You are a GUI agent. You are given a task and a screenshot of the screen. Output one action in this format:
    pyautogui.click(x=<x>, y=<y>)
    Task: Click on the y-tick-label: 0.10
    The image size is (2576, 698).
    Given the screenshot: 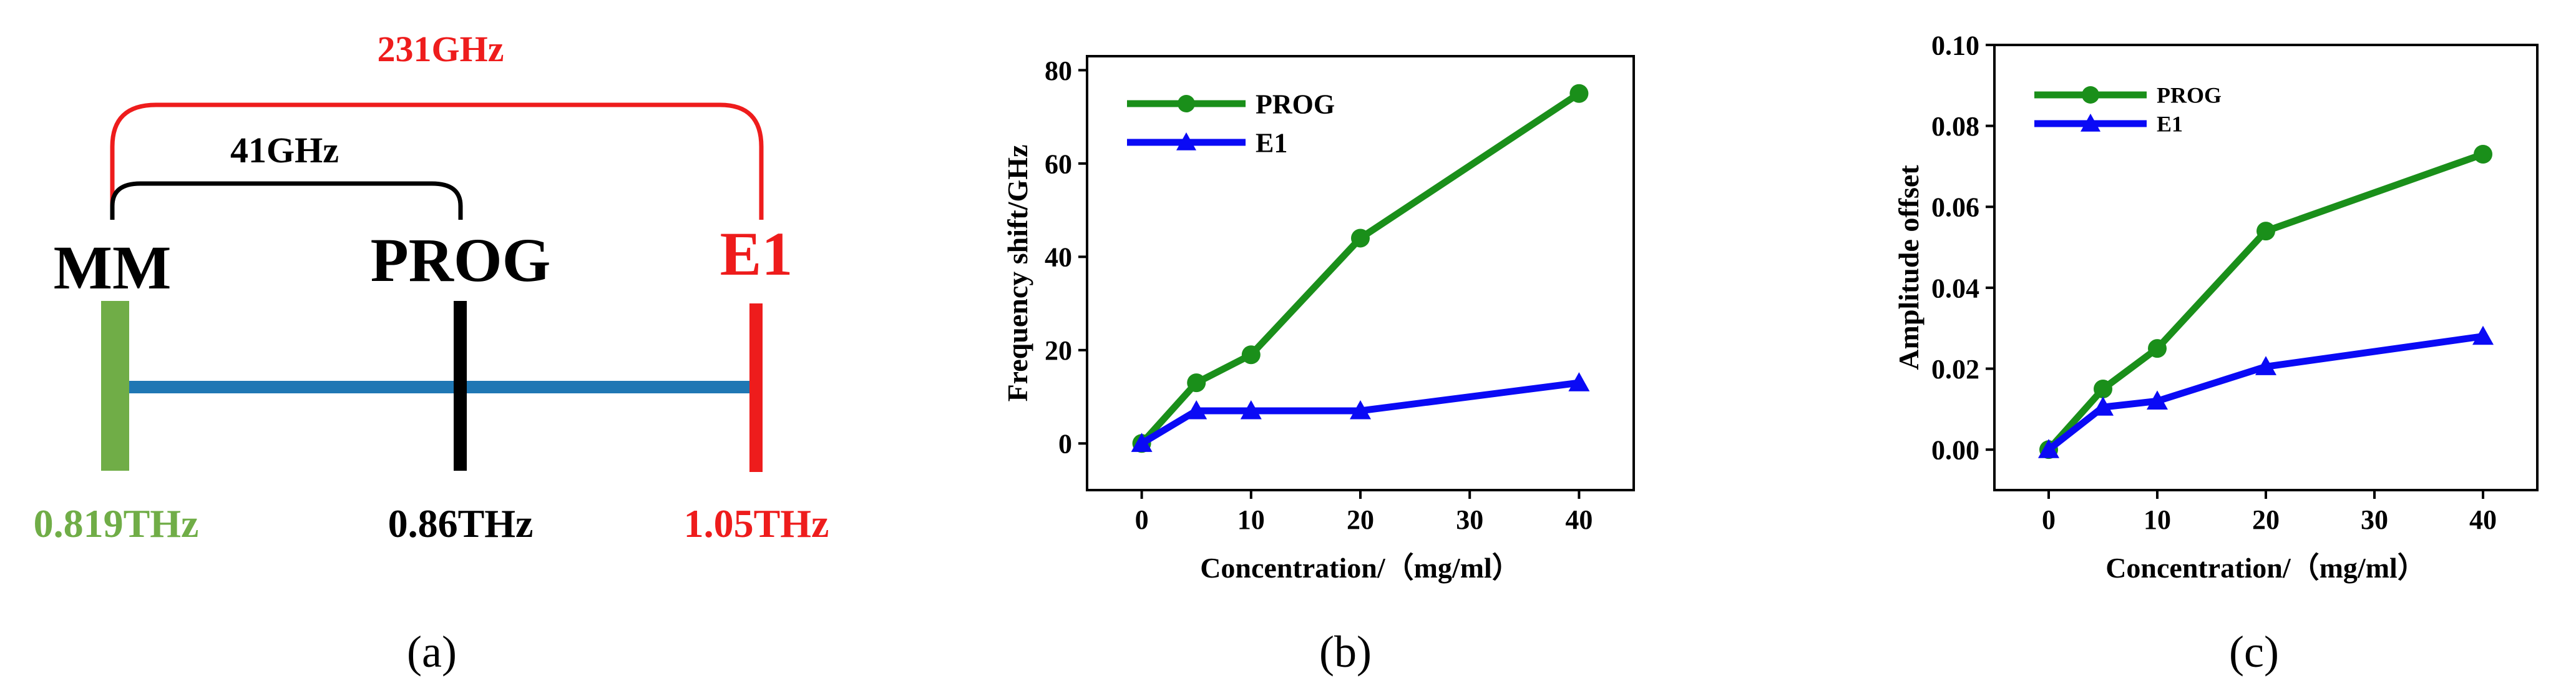 What is the action you would take?
    pyautogui.click(x=1955, y=45)
    